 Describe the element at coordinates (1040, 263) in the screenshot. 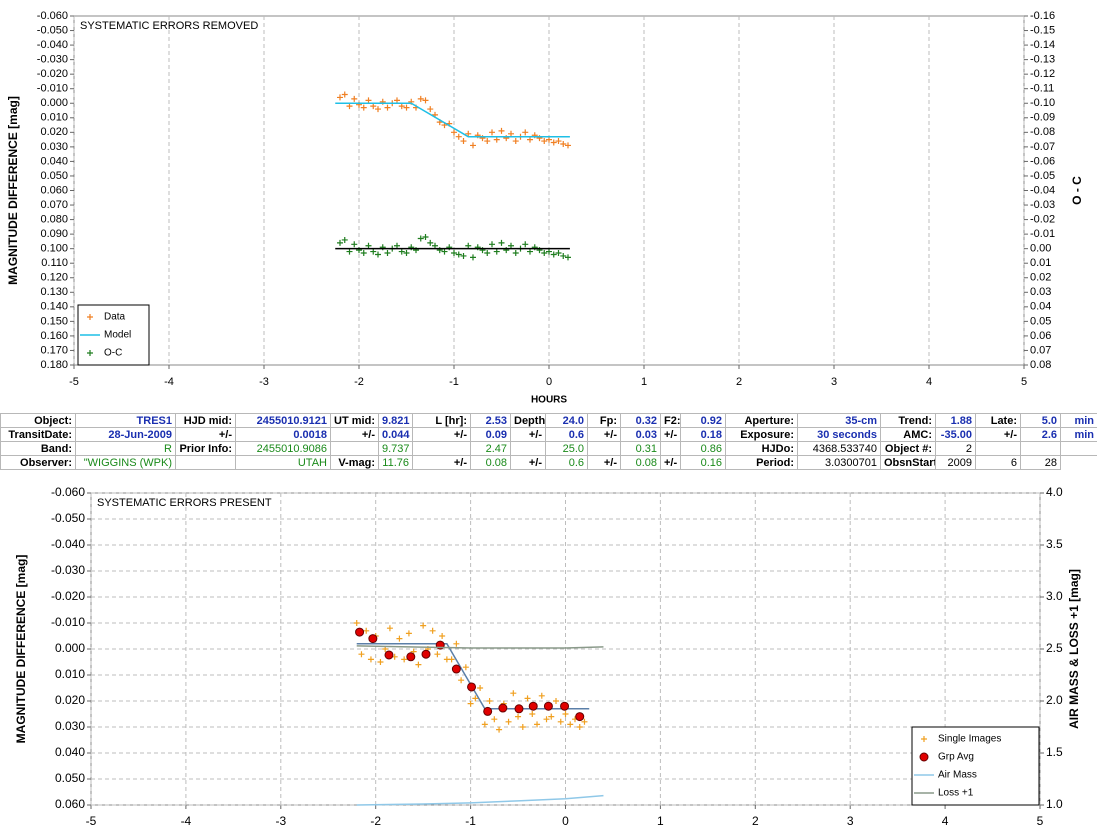

I see `y2-tick-label: 0.01` at that location.